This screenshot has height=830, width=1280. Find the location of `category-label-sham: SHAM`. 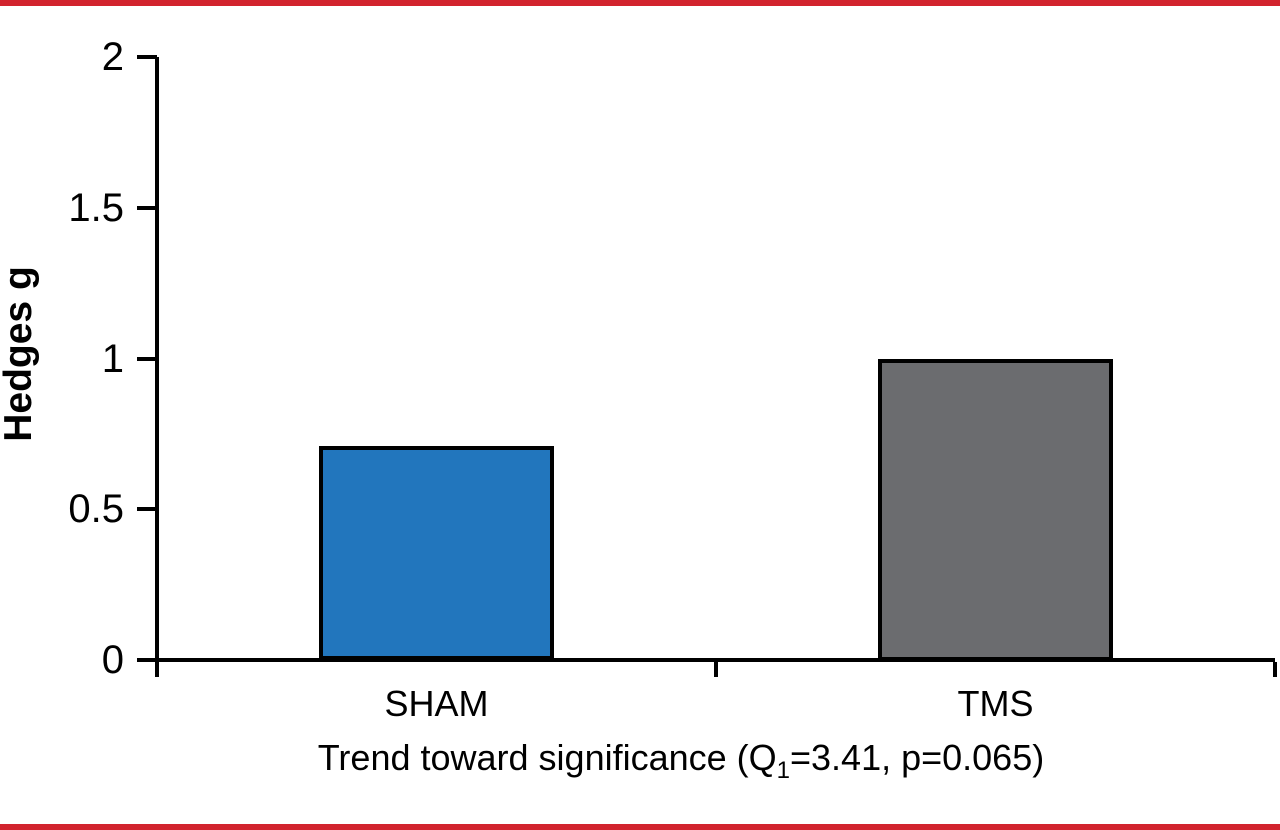

category-label-sham: SHAM is located at coordinates (436, 703).